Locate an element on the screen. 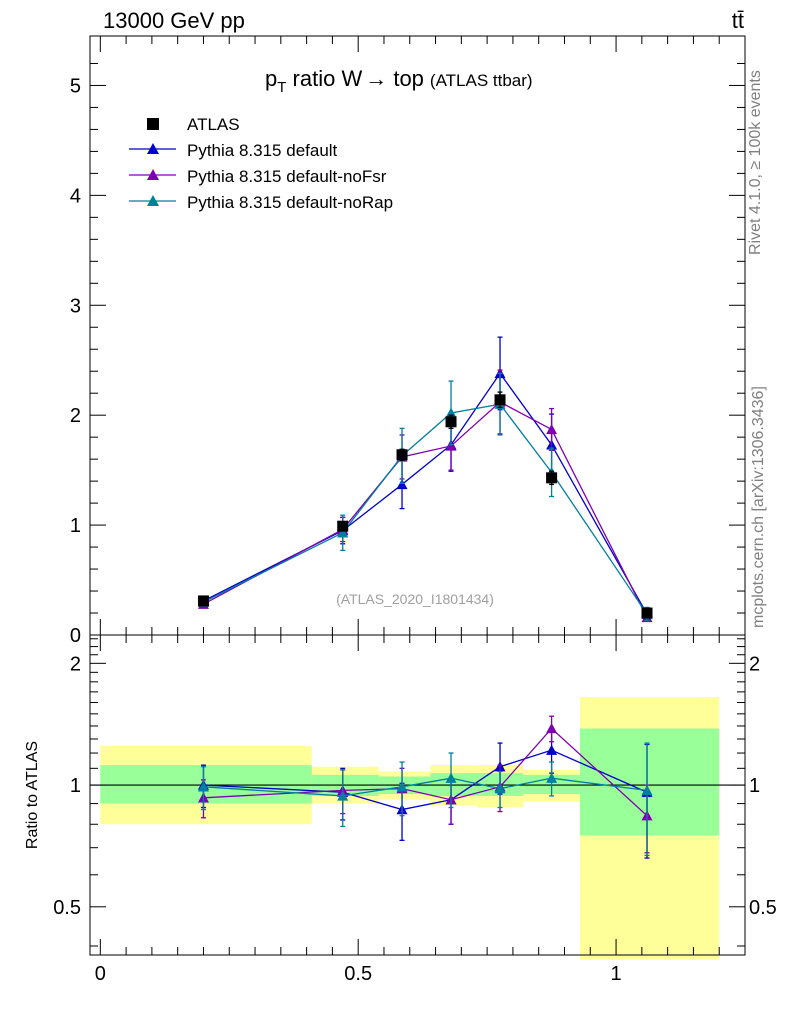  main-ytick-label: 3 is located at coordinates (75, 306).